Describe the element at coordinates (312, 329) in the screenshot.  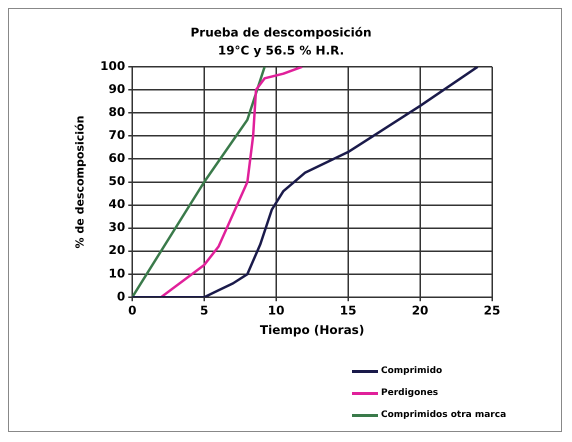
I see `x-axis-title: Tiempo (Horas)` at that location.